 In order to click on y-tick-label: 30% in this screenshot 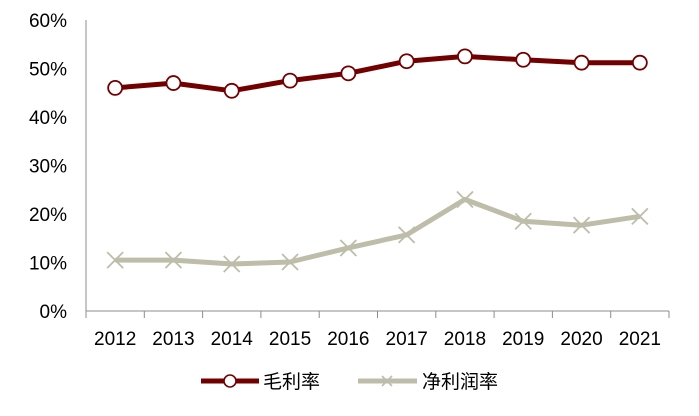, I will do `click(48, 167)`.